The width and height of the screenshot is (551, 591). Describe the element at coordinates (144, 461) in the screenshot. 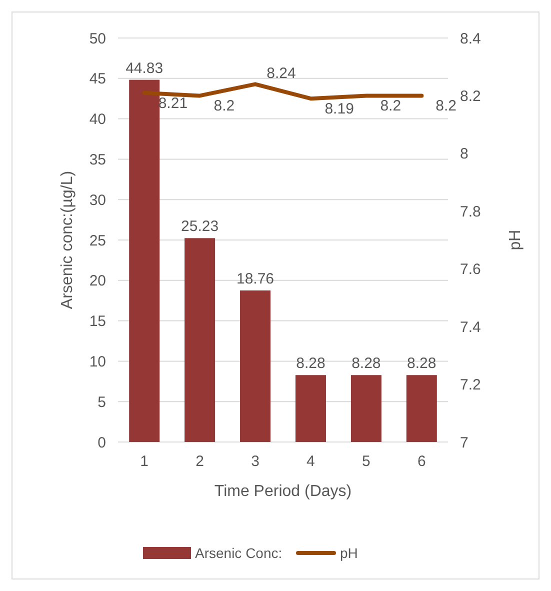

I see `x-tick-label: 1` at that location.